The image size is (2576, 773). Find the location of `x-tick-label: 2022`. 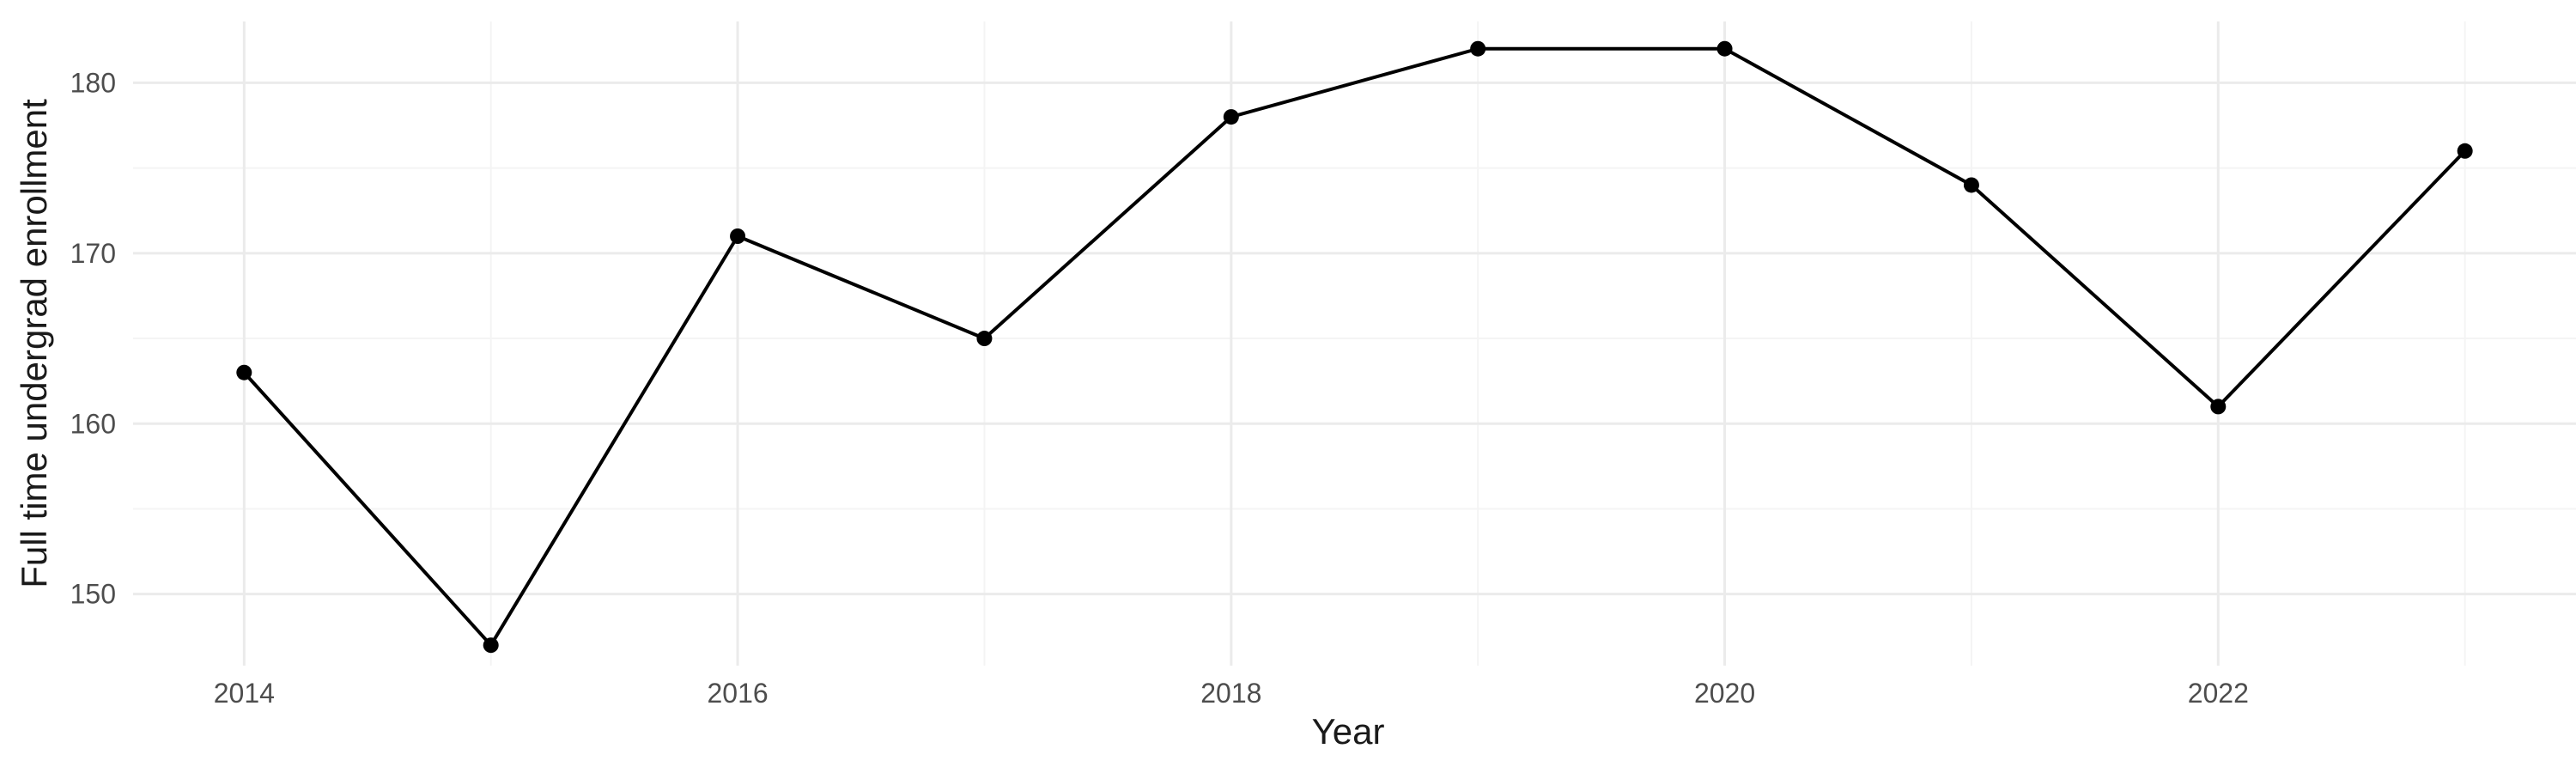

x-tick-label: 2022 is located at coordinates (2218, 693).